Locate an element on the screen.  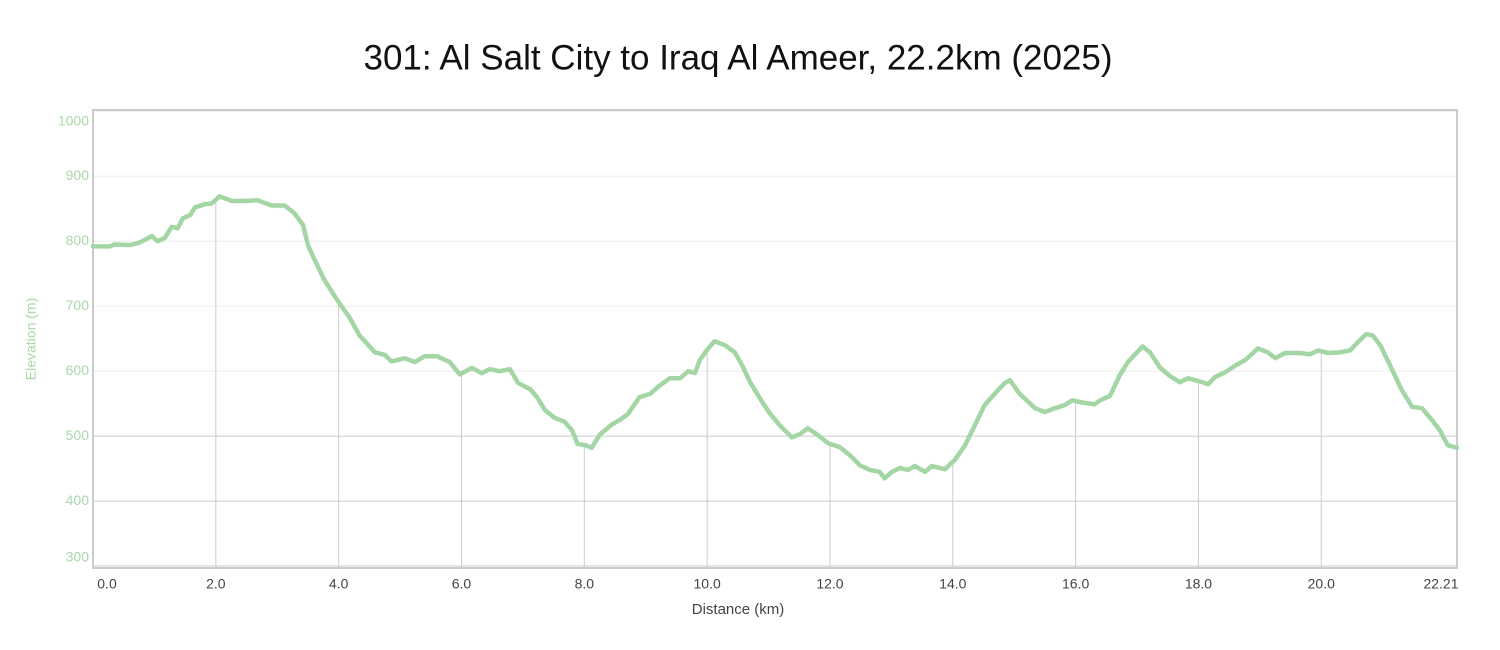
y-tick-label: 500 is located at coordinates (78, 435).